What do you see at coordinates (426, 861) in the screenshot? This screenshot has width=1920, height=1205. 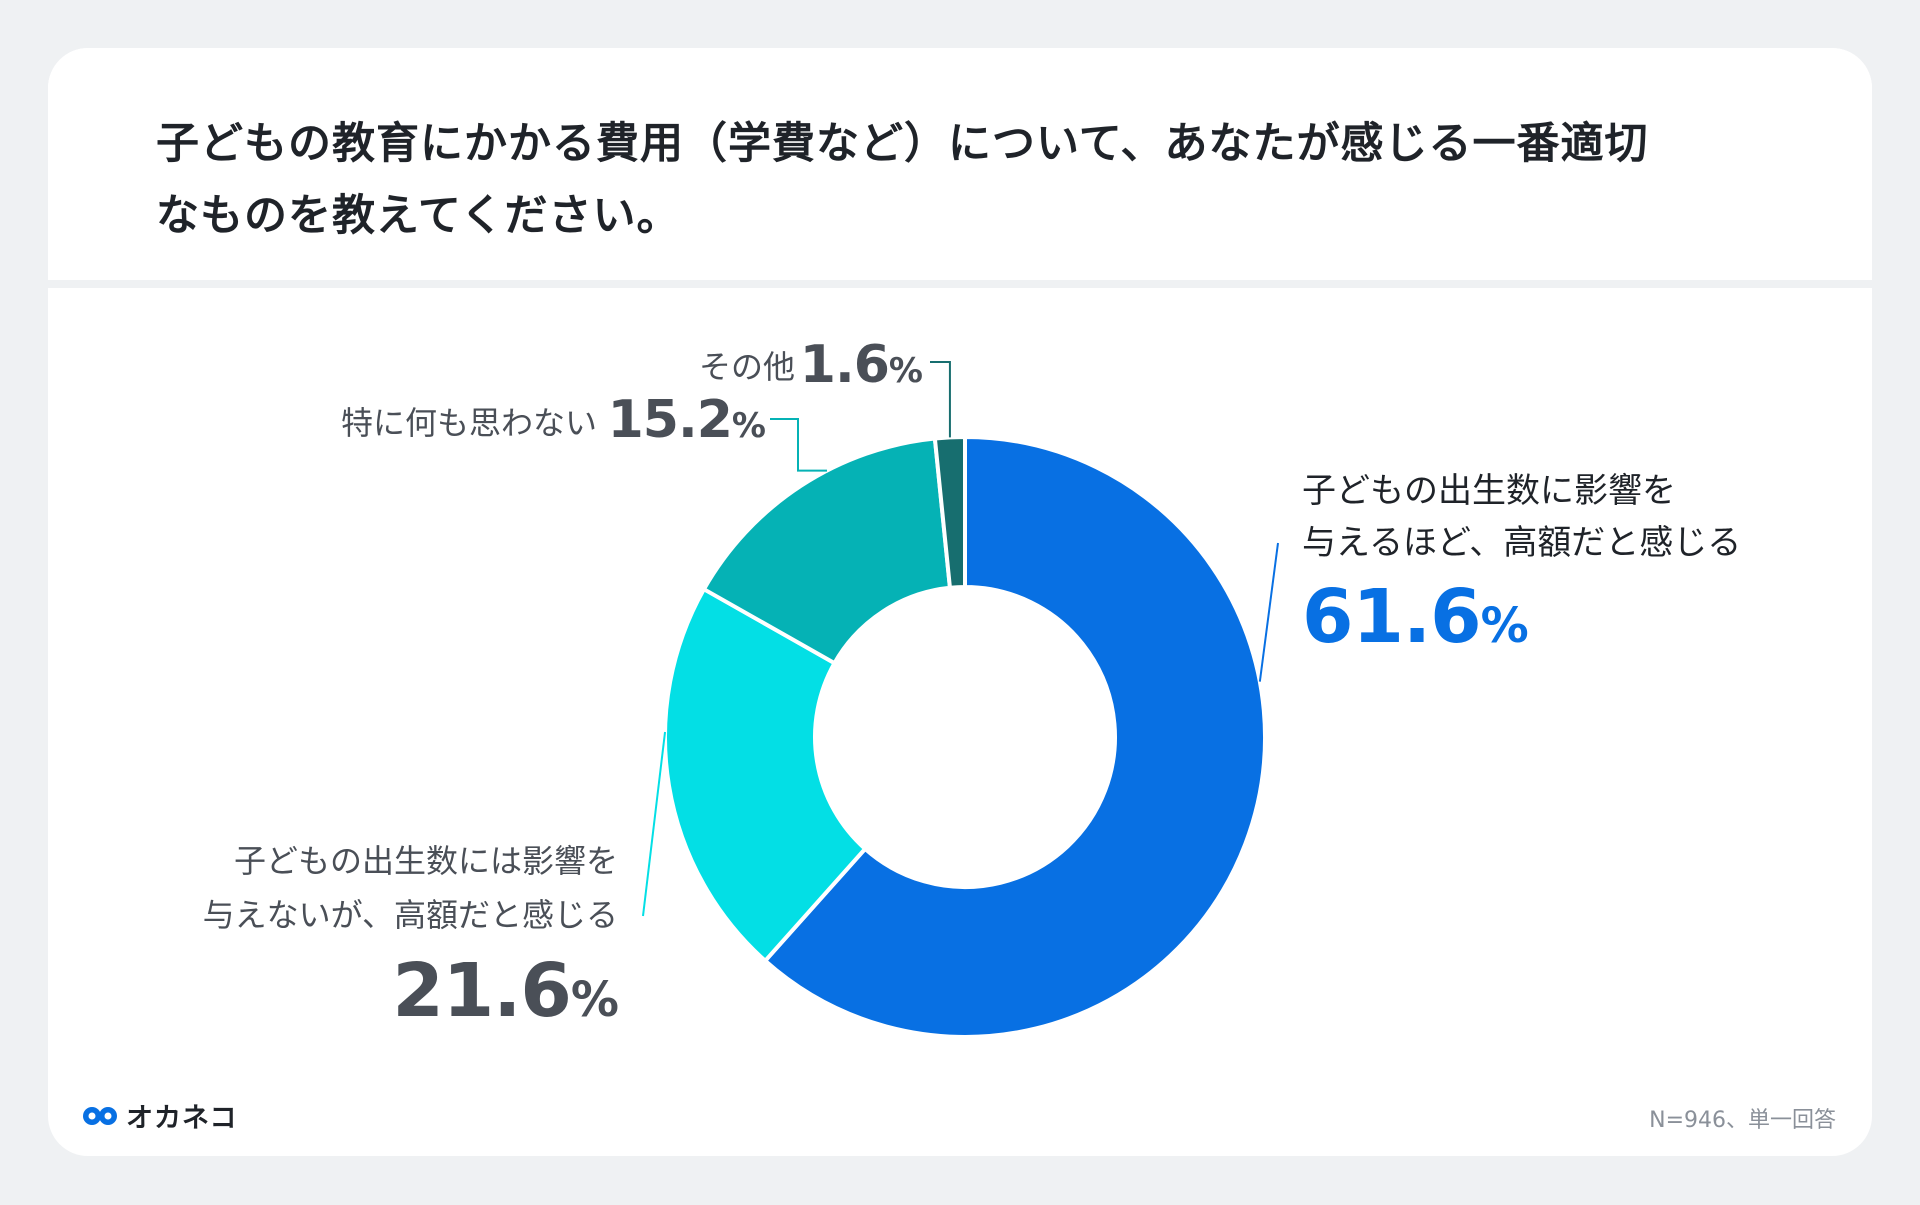 I see `slice-label-1-line-1: 子どもの出生数には影響を` at bounding box center [426, 861].